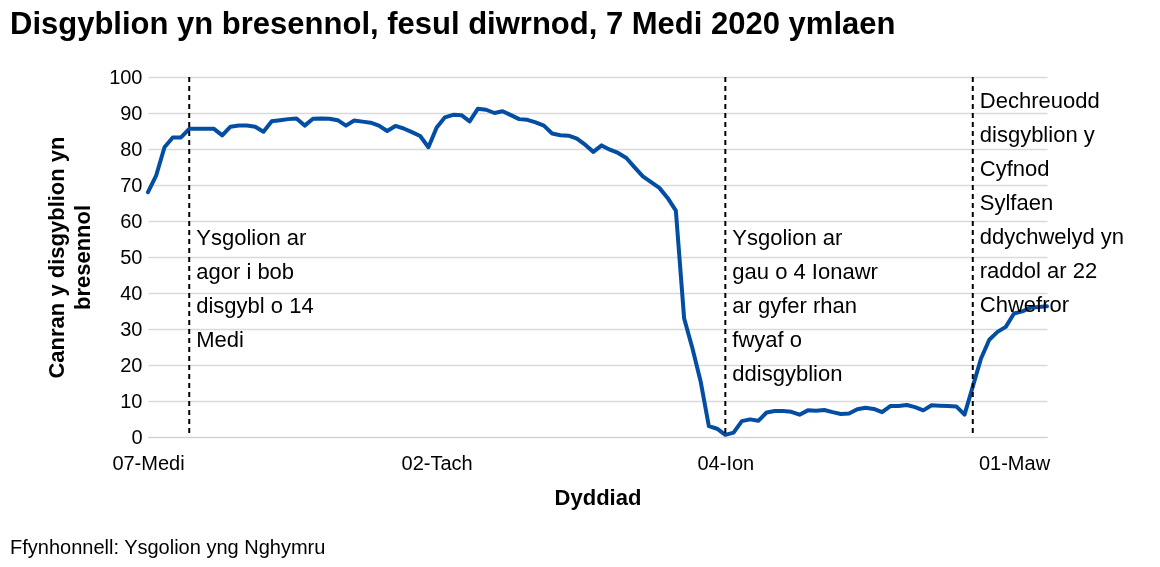  Describe the element at coordinates (131, 292) in the screenshot. I see `y-tick-label: 40` at that location.